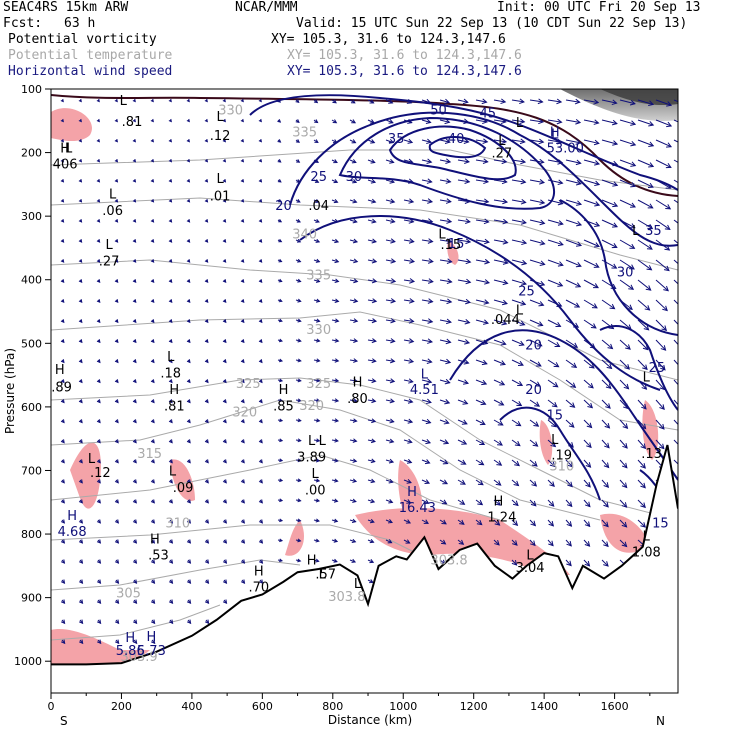 Image resolution: width=740 pixels, height=740 pixels. What do you see at coordinates (544, 706) in the screenshot?
I see `x-tick-label: 1400` at bounding box center [544, 706].